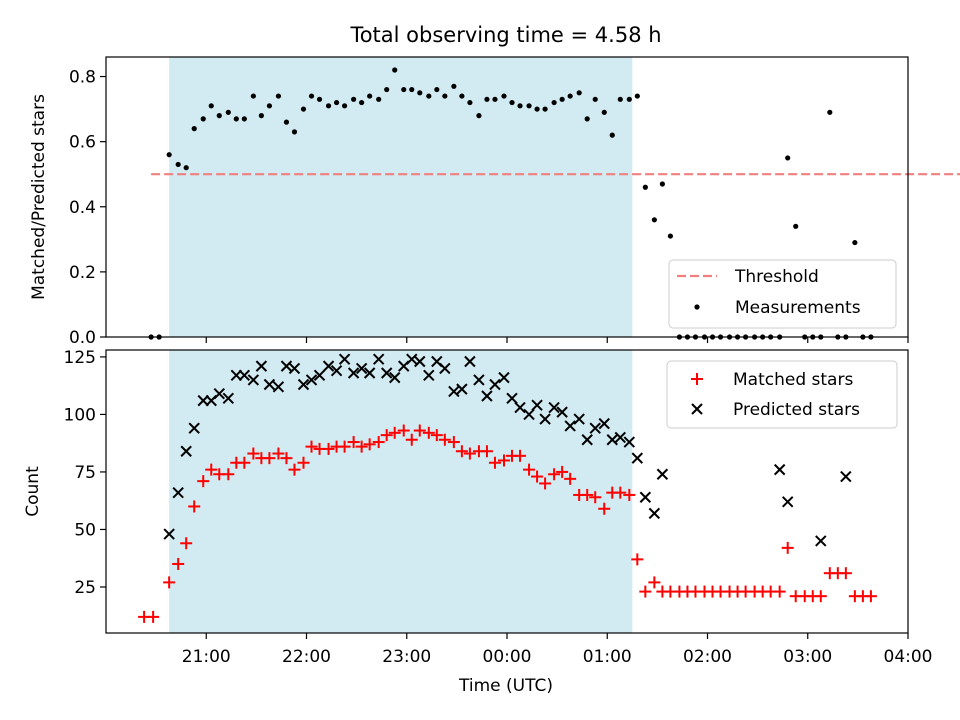 Image resolution: width=960 pixels, height=720 pixels. What do you see at coordinates (793, 380) in the screenshot?
I see `legend-matched-label: Matched stars` at bounding box center [793, 380].